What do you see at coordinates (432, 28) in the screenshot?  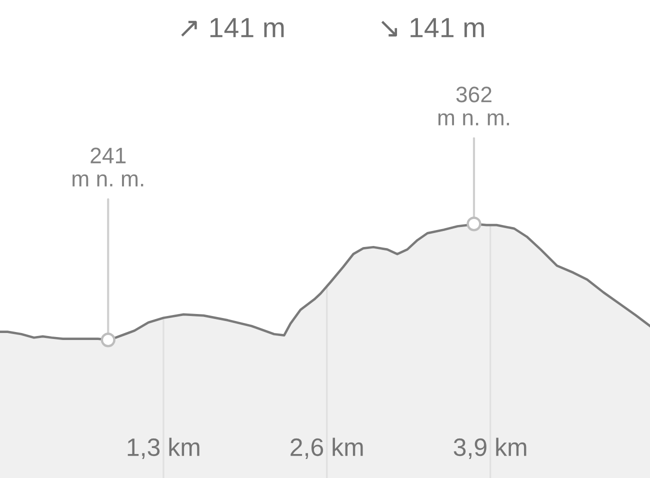 I see `text: ↘ 141 m` at bounding box center [432, 28].